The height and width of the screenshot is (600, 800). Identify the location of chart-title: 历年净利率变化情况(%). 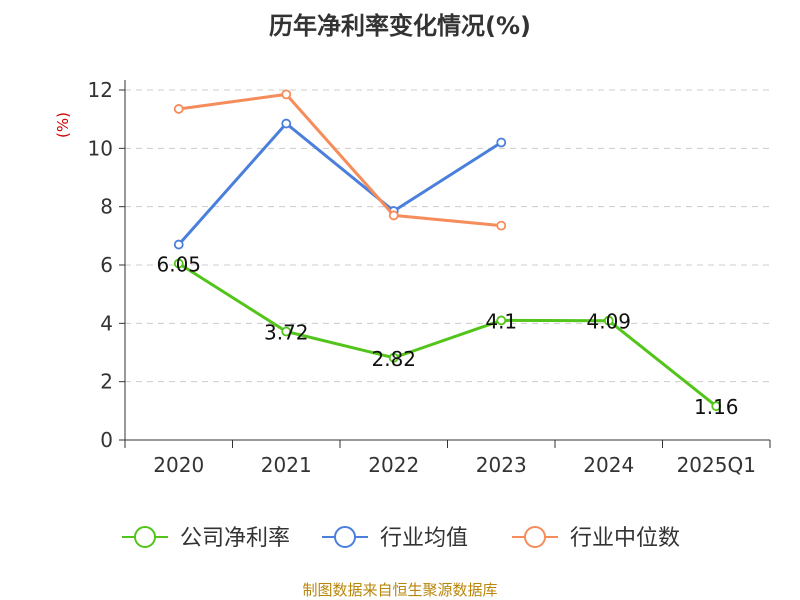
(400, 26).